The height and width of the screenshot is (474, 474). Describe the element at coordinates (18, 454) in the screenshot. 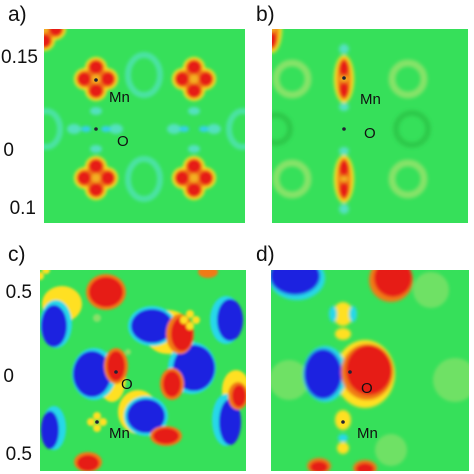

I see `tick-bottom-lower: 0.5` at that location.